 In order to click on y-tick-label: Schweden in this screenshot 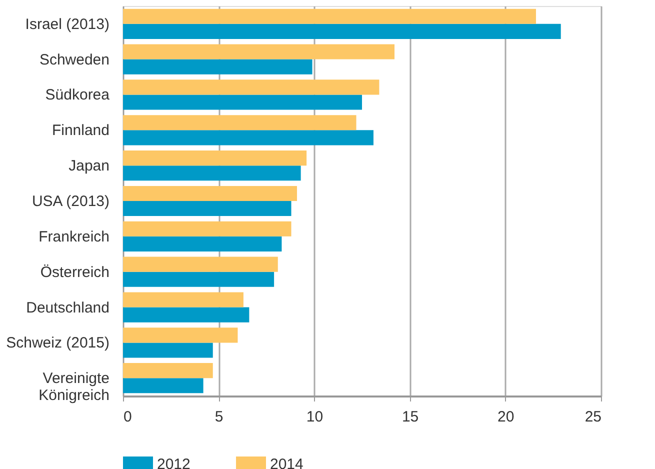, I will do `click(74, 59)`.